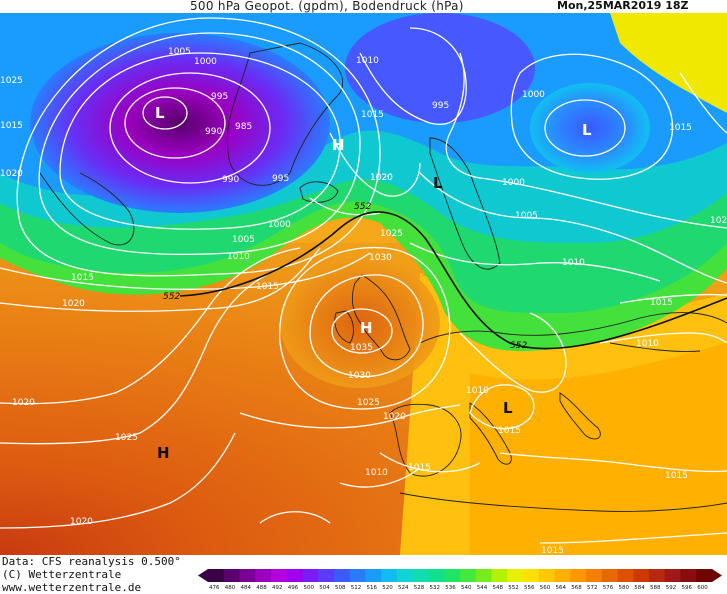  Describe the element at coordinates (277, 588) in the screenshot. I see `scale-label: 492` at that location.